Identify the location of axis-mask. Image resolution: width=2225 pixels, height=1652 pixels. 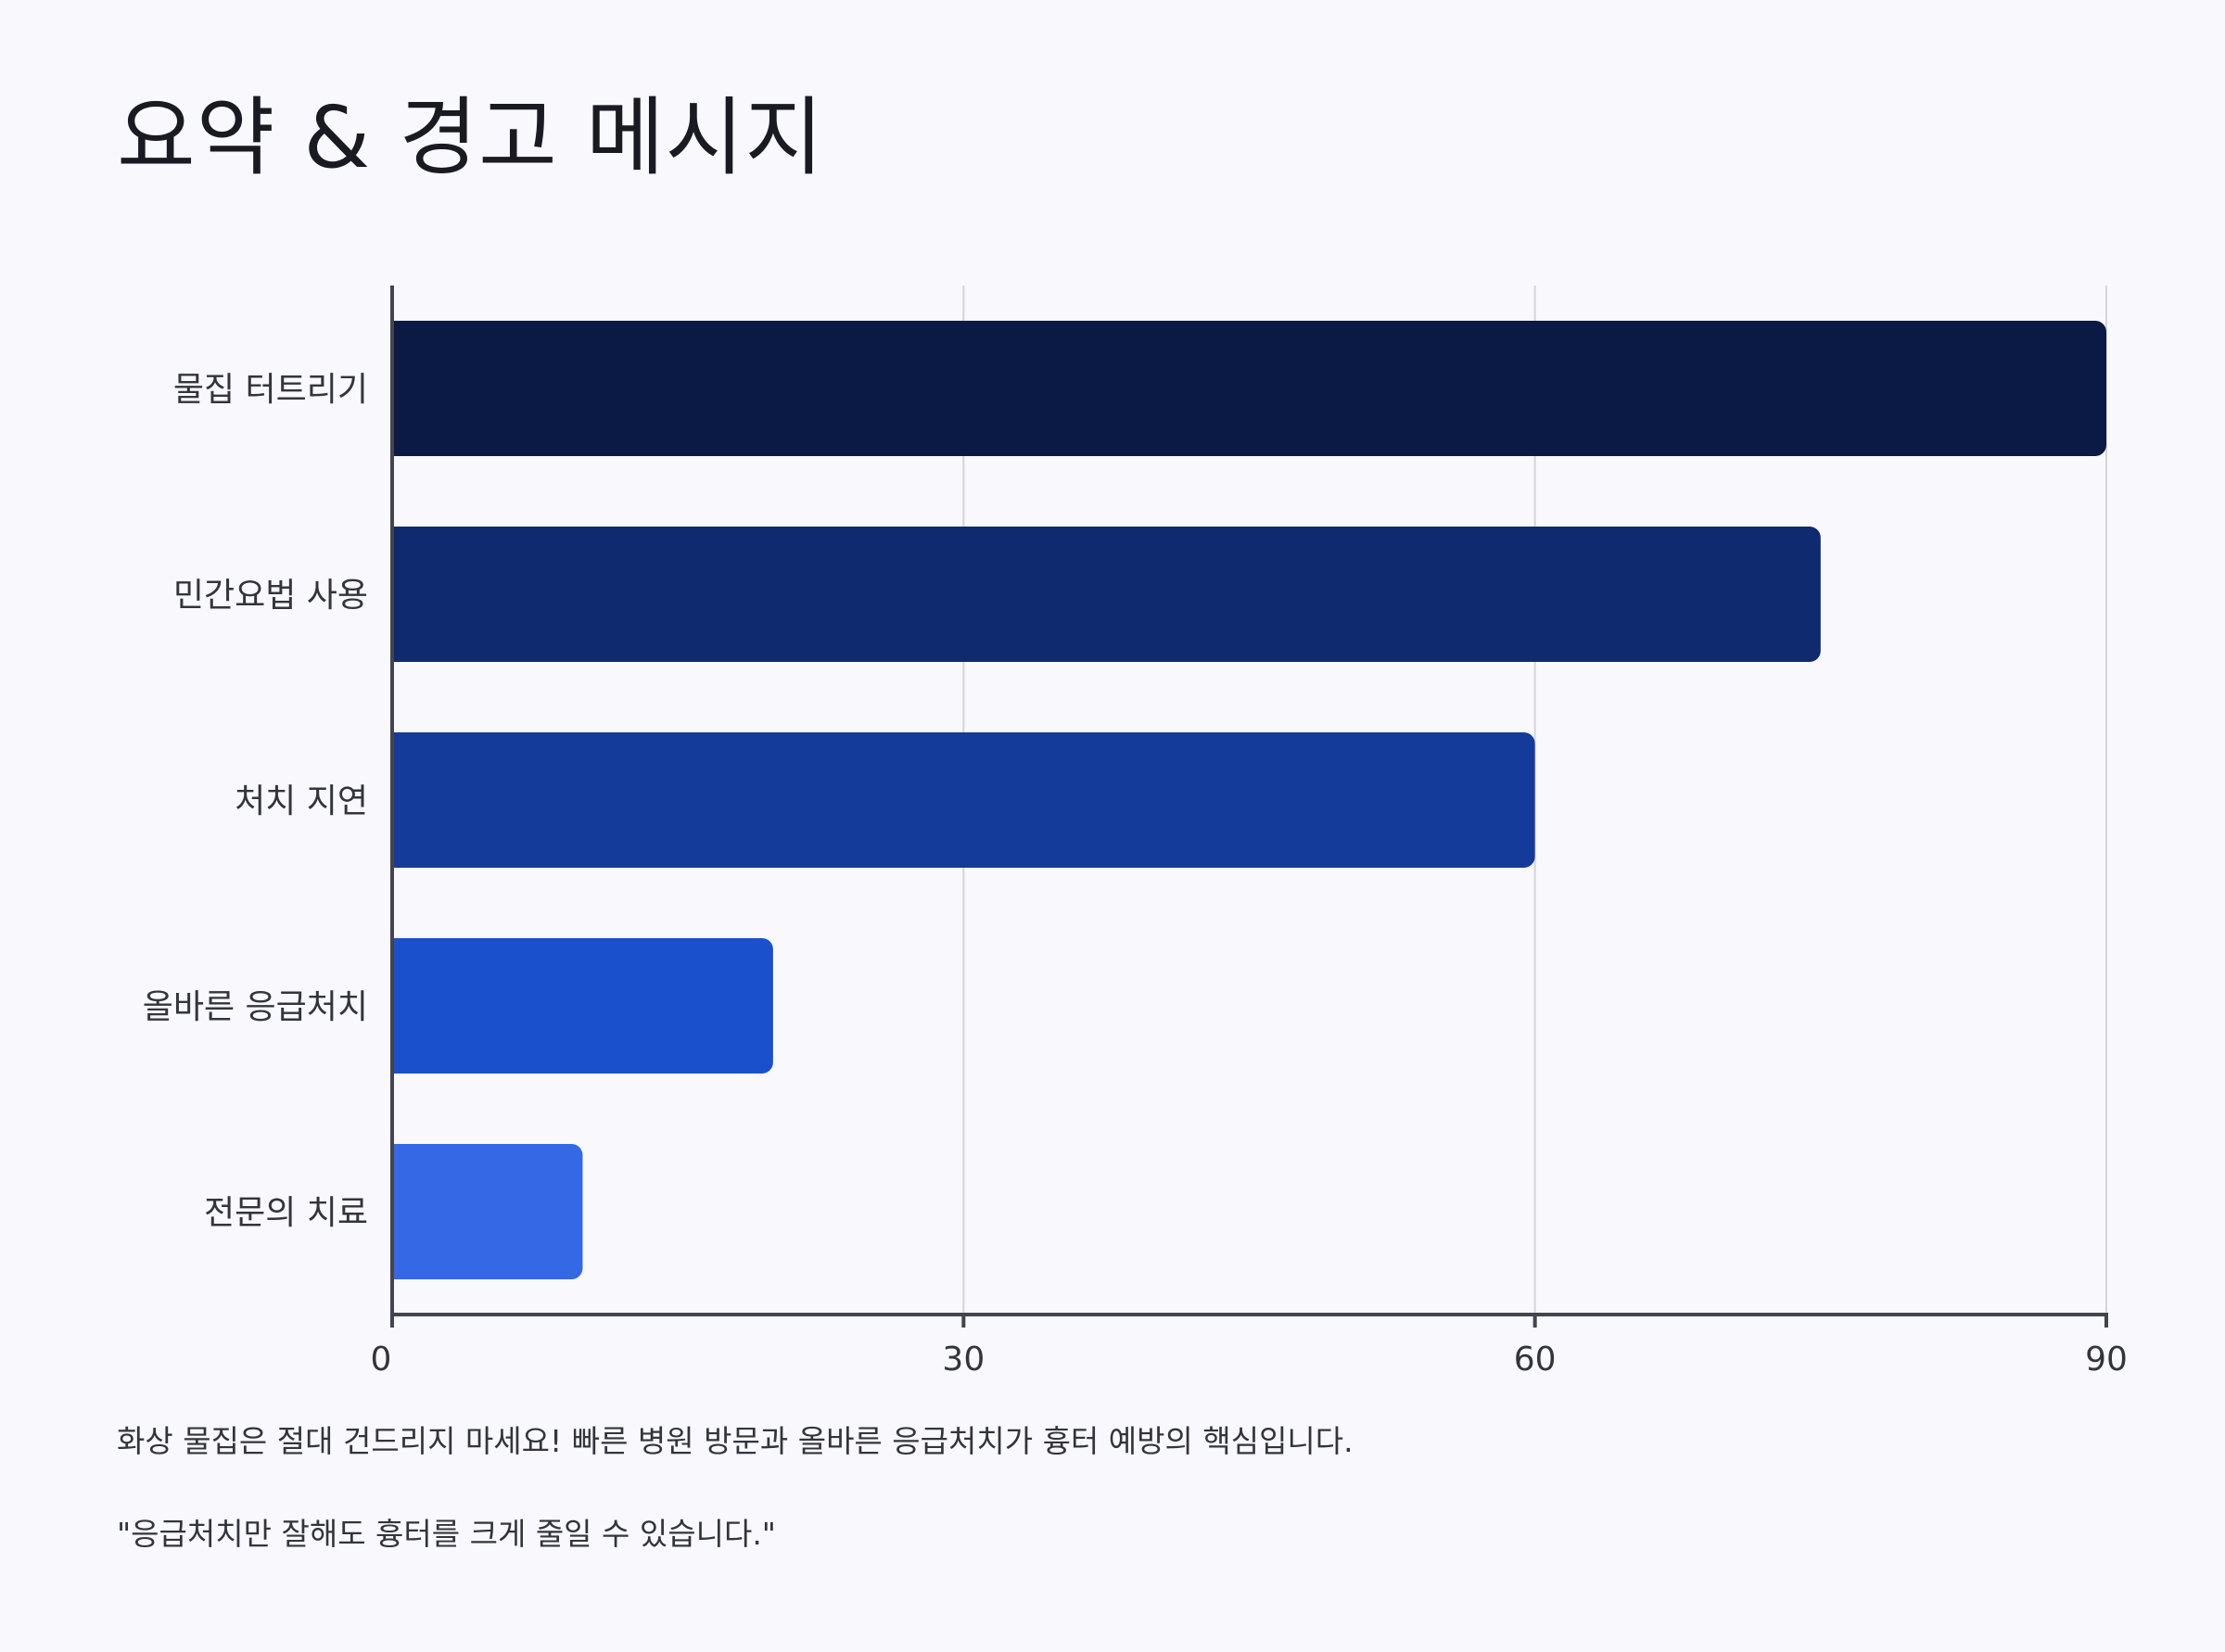
(385, 802).